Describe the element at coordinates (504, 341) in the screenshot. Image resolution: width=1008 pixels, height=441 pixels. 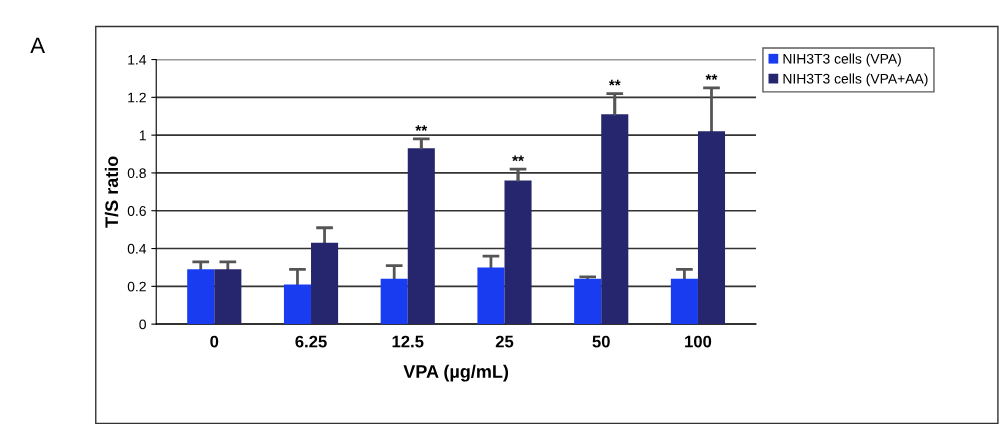
I see `x-tick-label: 25` at that location.